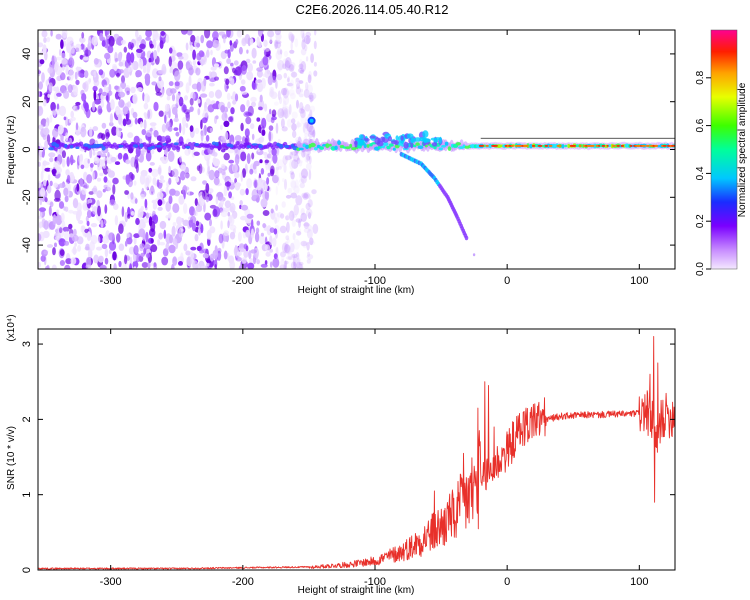 The height and width of the screenshot is (600, 750). Describe the element at coordinates (413, 140) in the screenshot. I see `spectrogram-trace-bump` at that location.